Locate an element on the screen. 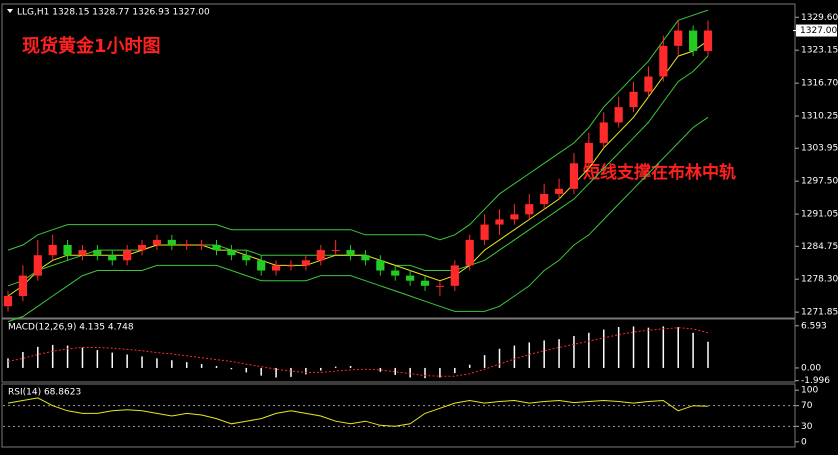 This screenshot has height=455, width=838. rsi-line is located at coordinates (358, 412).